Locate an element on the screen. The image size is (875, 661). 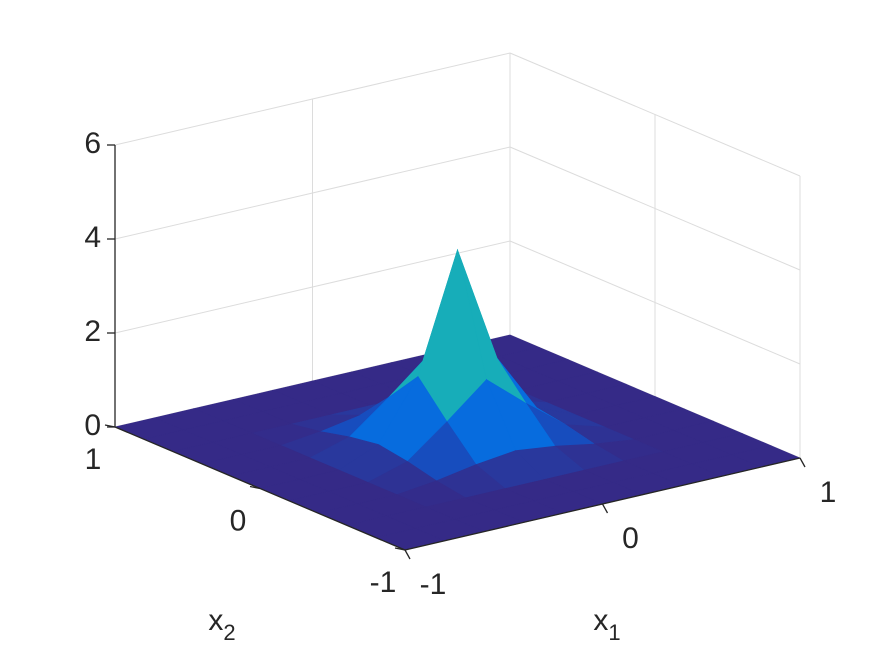
y-tick-label: -1 is located at coordinates (383, 582).